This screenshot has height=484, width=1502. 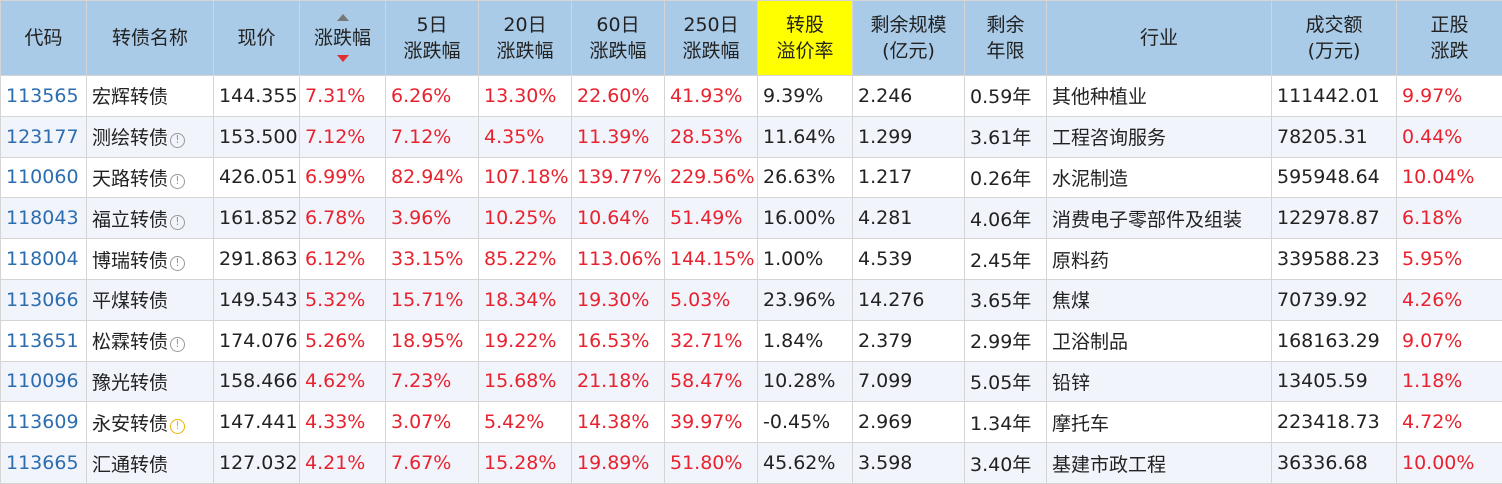 What do you see at coordinates (432, 96) in the screenshot?
I see `change-5d-cell: 6.26%` at bounding box center [432, 96].